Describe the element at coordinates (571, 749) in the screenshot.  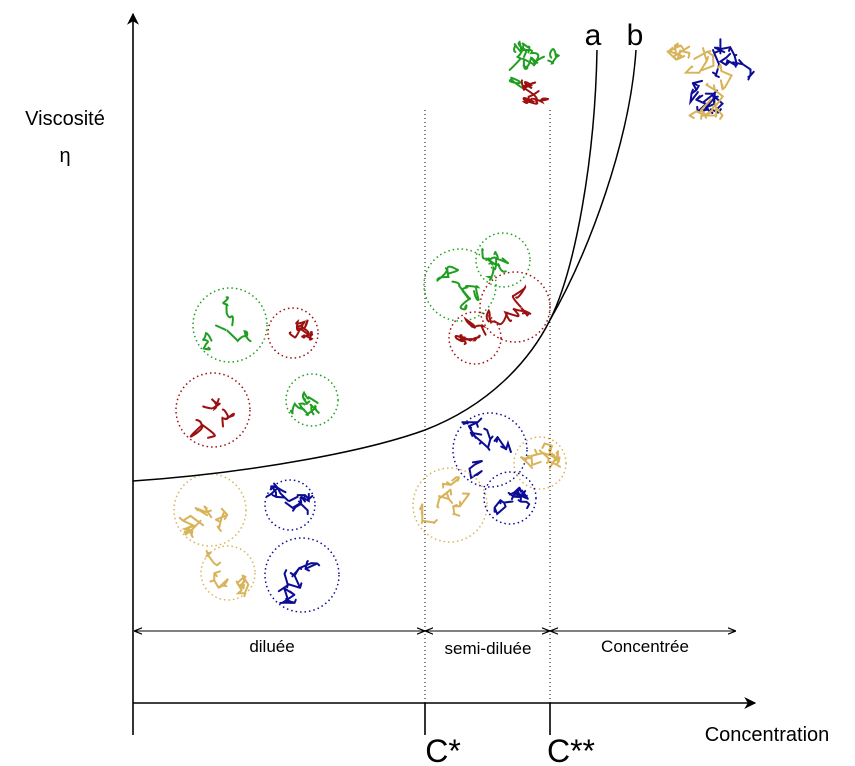
I see `marker-label: C**` at that location.